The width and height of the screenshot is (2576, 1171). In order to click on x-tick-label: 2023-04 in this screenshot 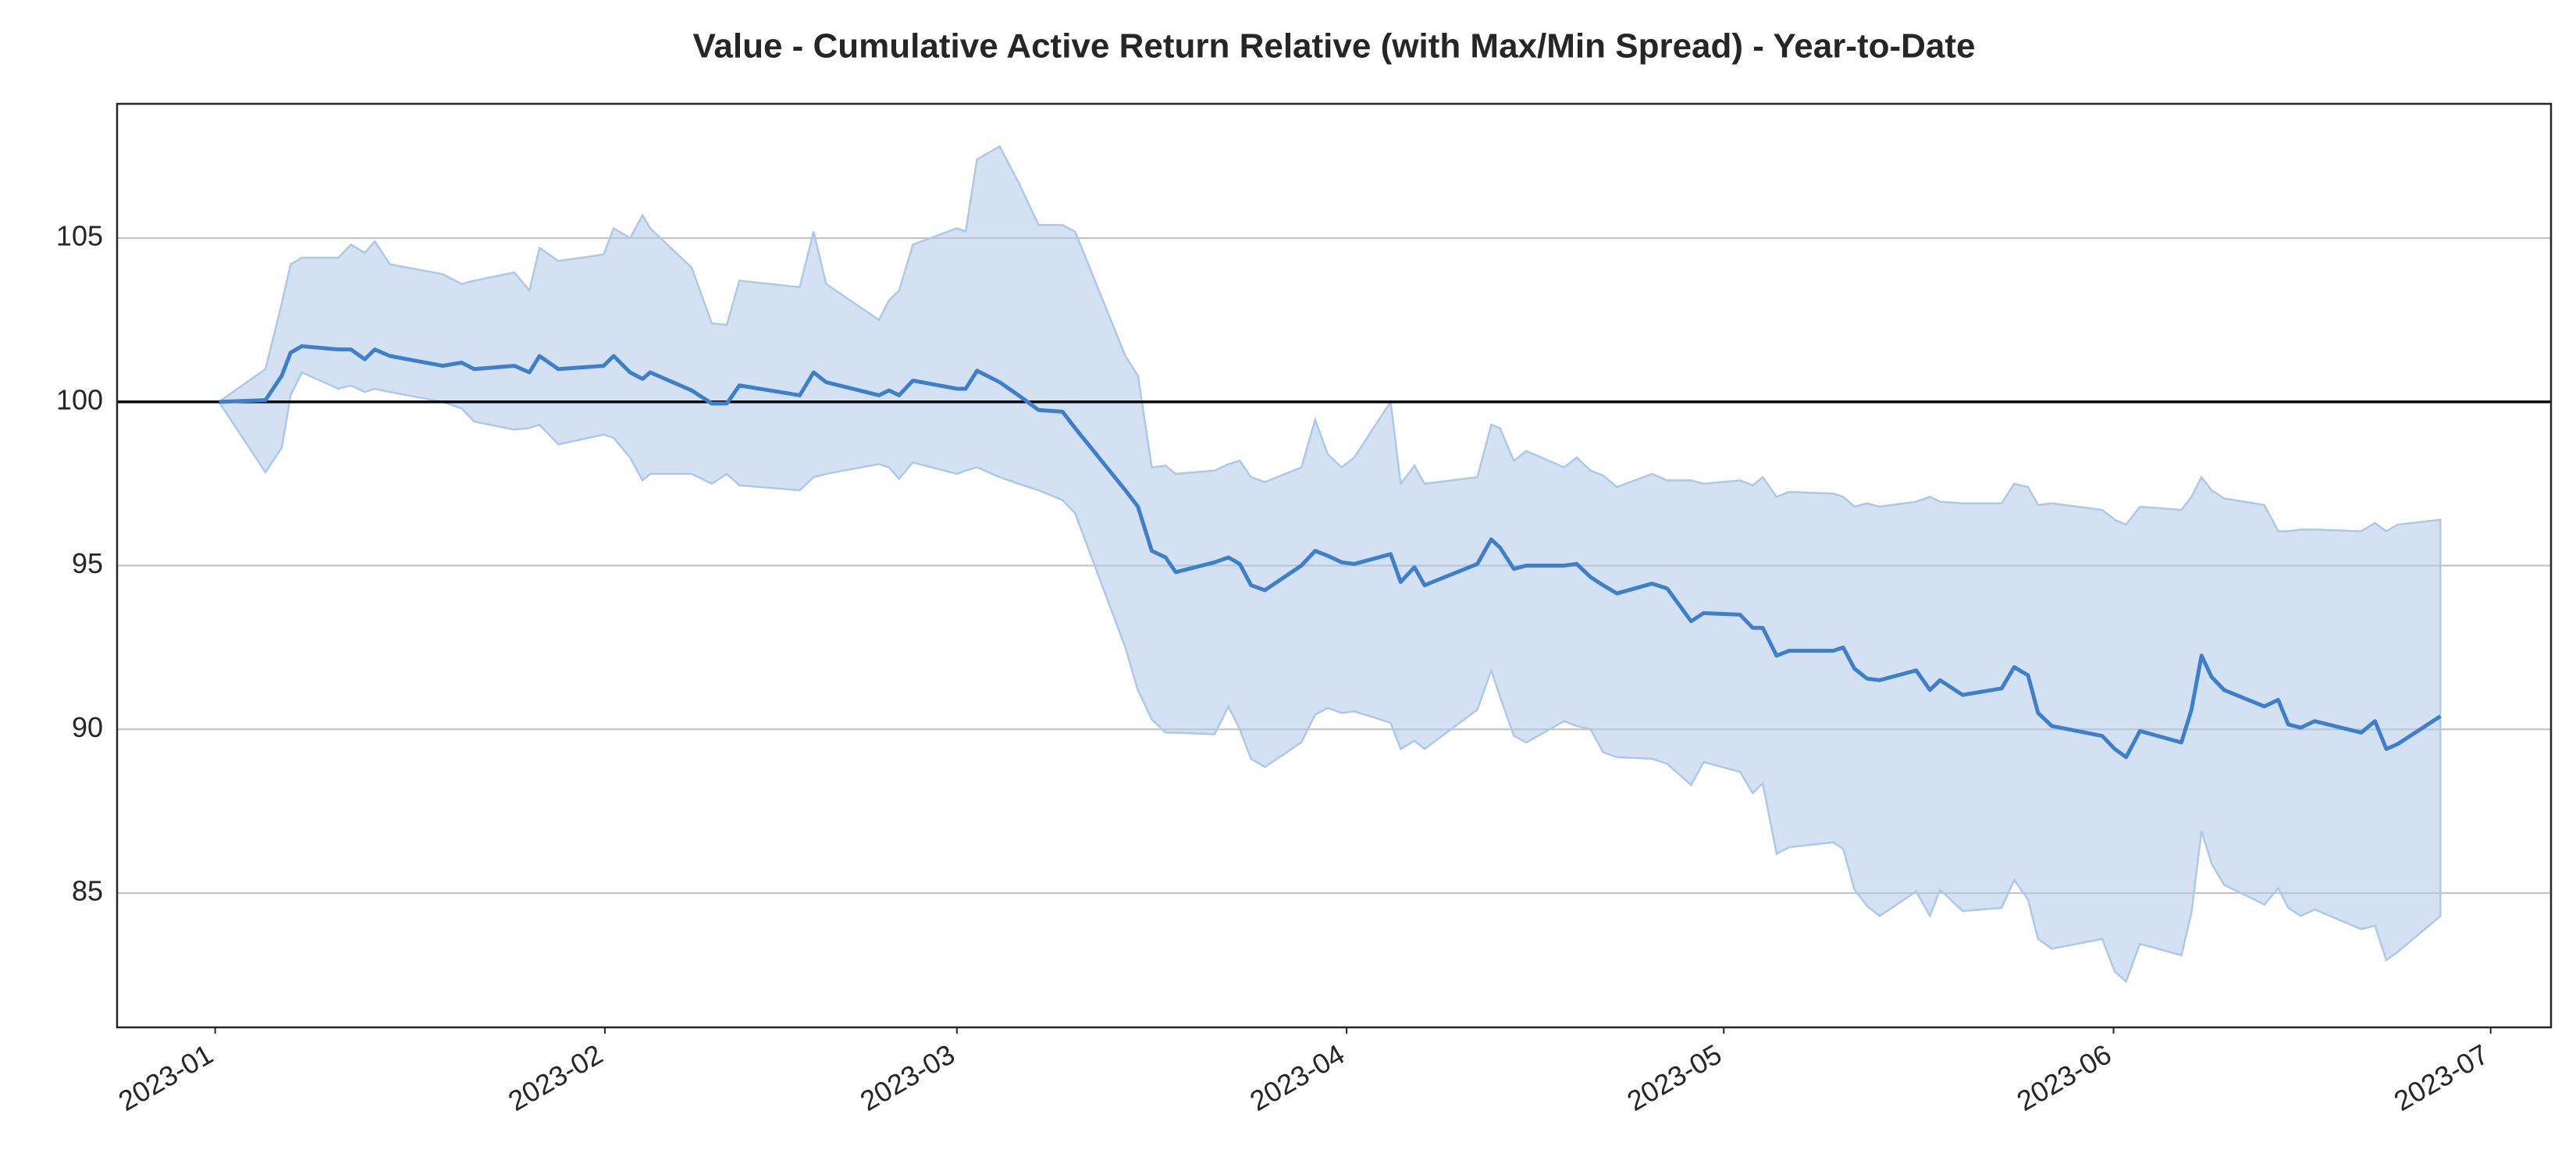, I will do `click(1297, 1077)`.